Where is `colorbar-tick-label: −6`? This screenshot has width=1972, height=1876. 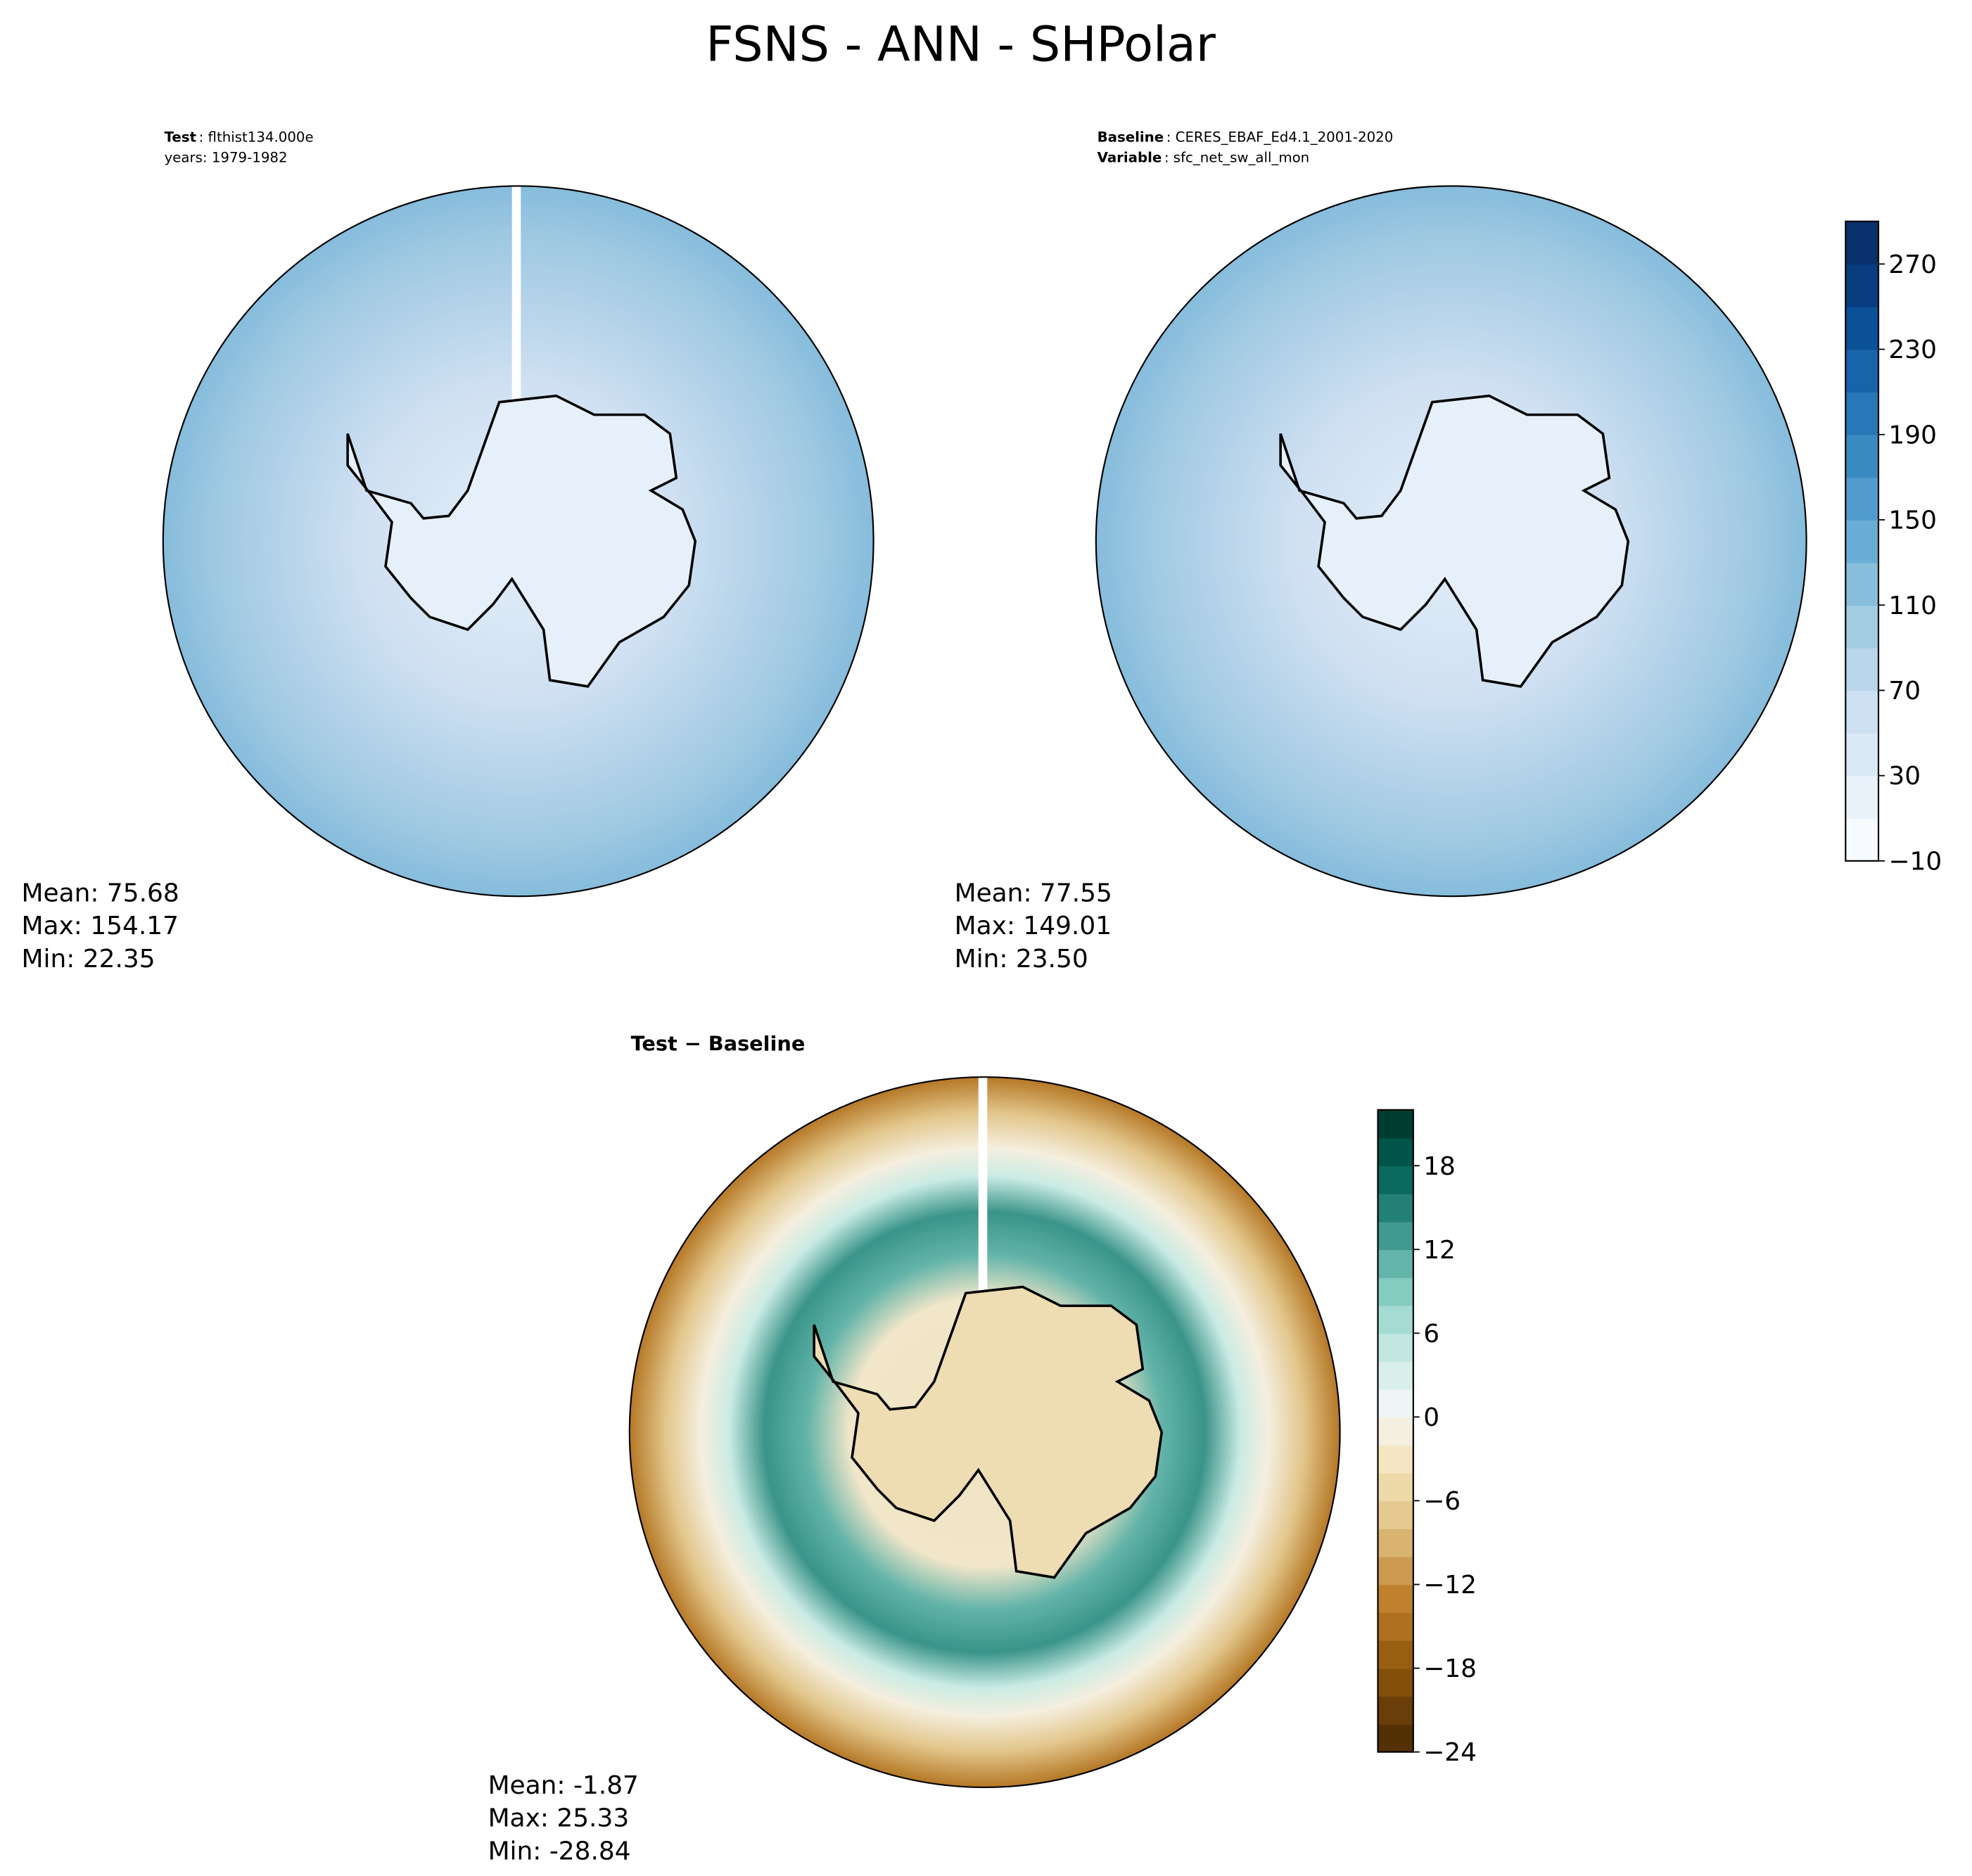
colorbar-tick-label: −6 is located at coordinates (1442, 1501).